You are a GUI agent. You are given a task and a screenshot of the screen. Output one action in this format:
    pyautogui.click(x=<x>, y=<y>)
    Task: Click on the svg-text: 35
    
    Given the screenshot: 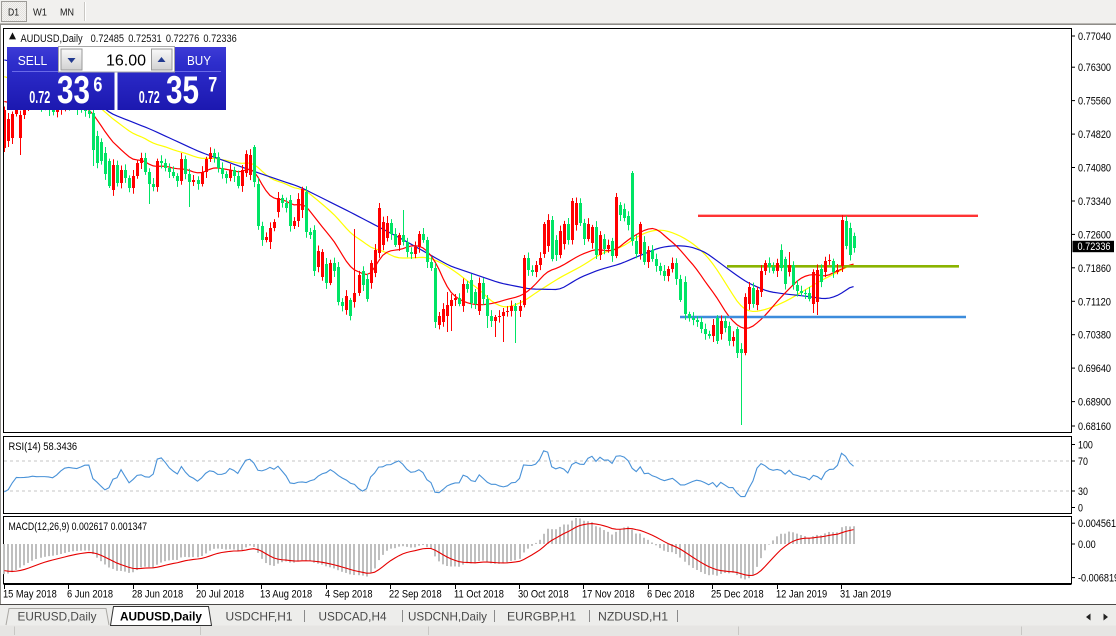 What is the action you would take?
    pyautogui.click(x=182, y=90)
    